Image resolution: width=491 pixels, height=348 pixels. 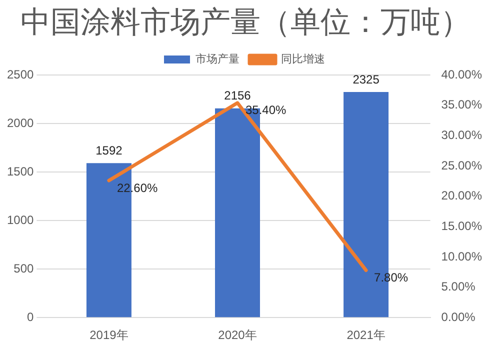 What do you see at coordinates (30, 317) in the screenshot?
I see `y-tick-label: 0` at bounding box center [30, 317].